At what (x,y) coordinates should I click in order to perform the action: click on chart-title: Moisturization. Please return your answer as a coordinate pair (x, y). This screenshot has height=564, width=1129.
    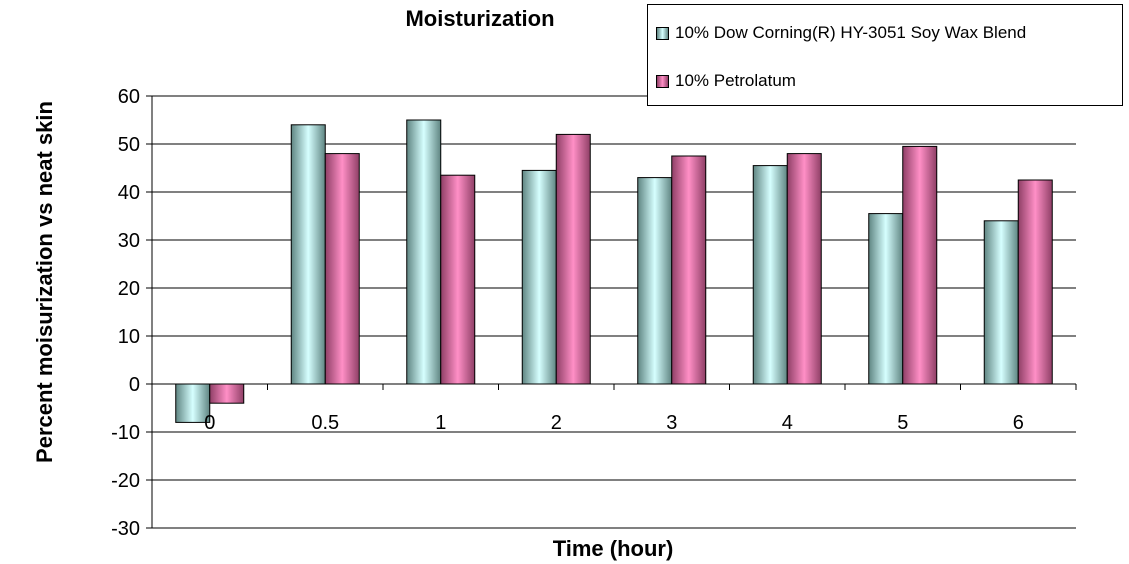
    Looking at the image, I should click on (480, 18).